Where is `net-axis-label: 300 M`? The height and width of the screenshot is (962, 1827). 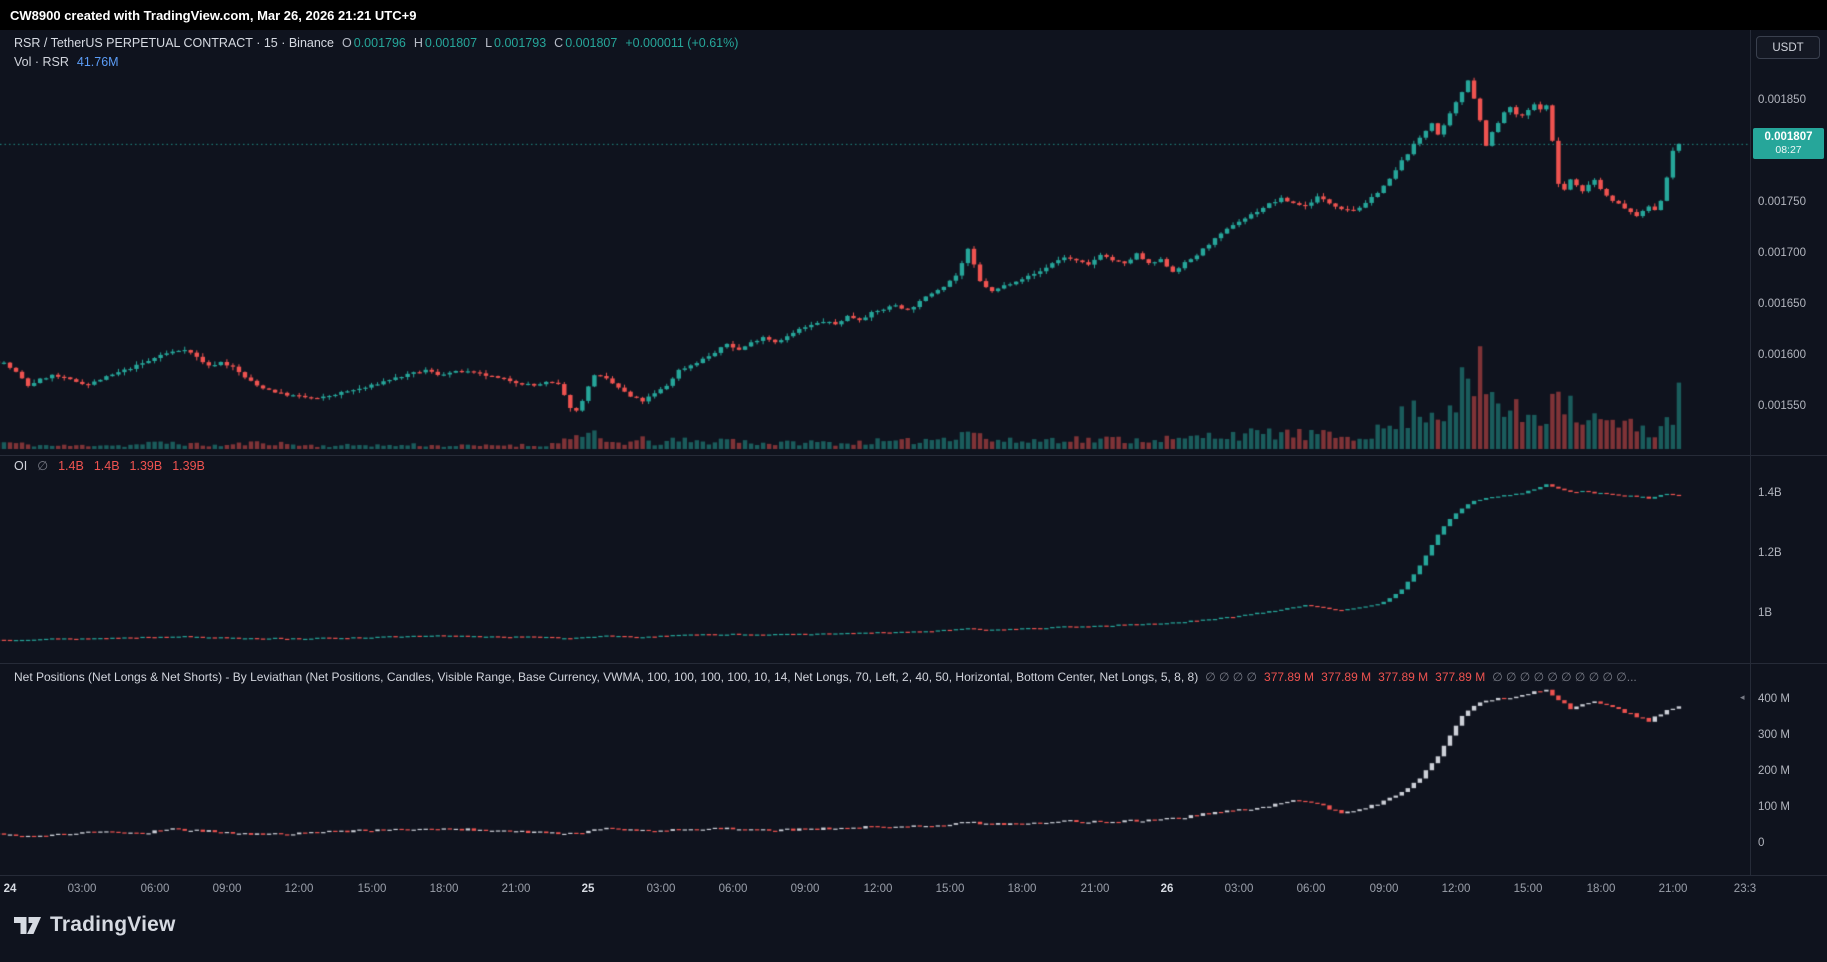
net-axis-label: 300 M is located at coordinates (1774, 735).